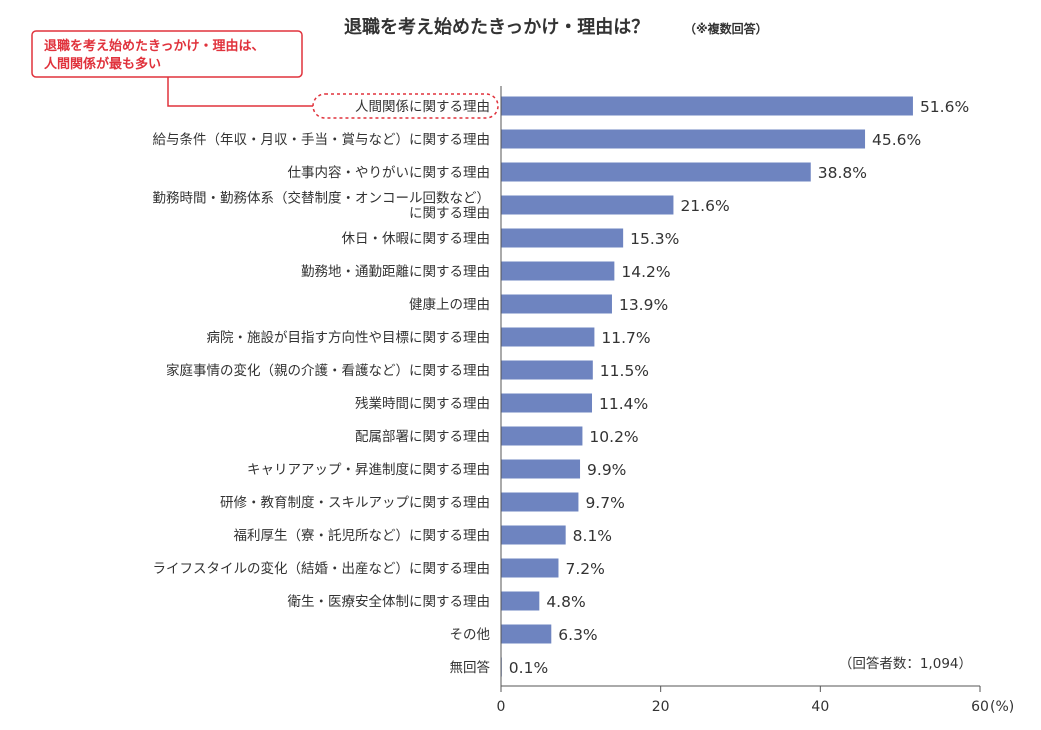 Image resolution: width=1041 pixels, height=730 pixels. Describe the element at coordinates (496, 27) in the screenshot. I see `chart-title: 退職を考え始めたきっかけ・理由は？` at that location.